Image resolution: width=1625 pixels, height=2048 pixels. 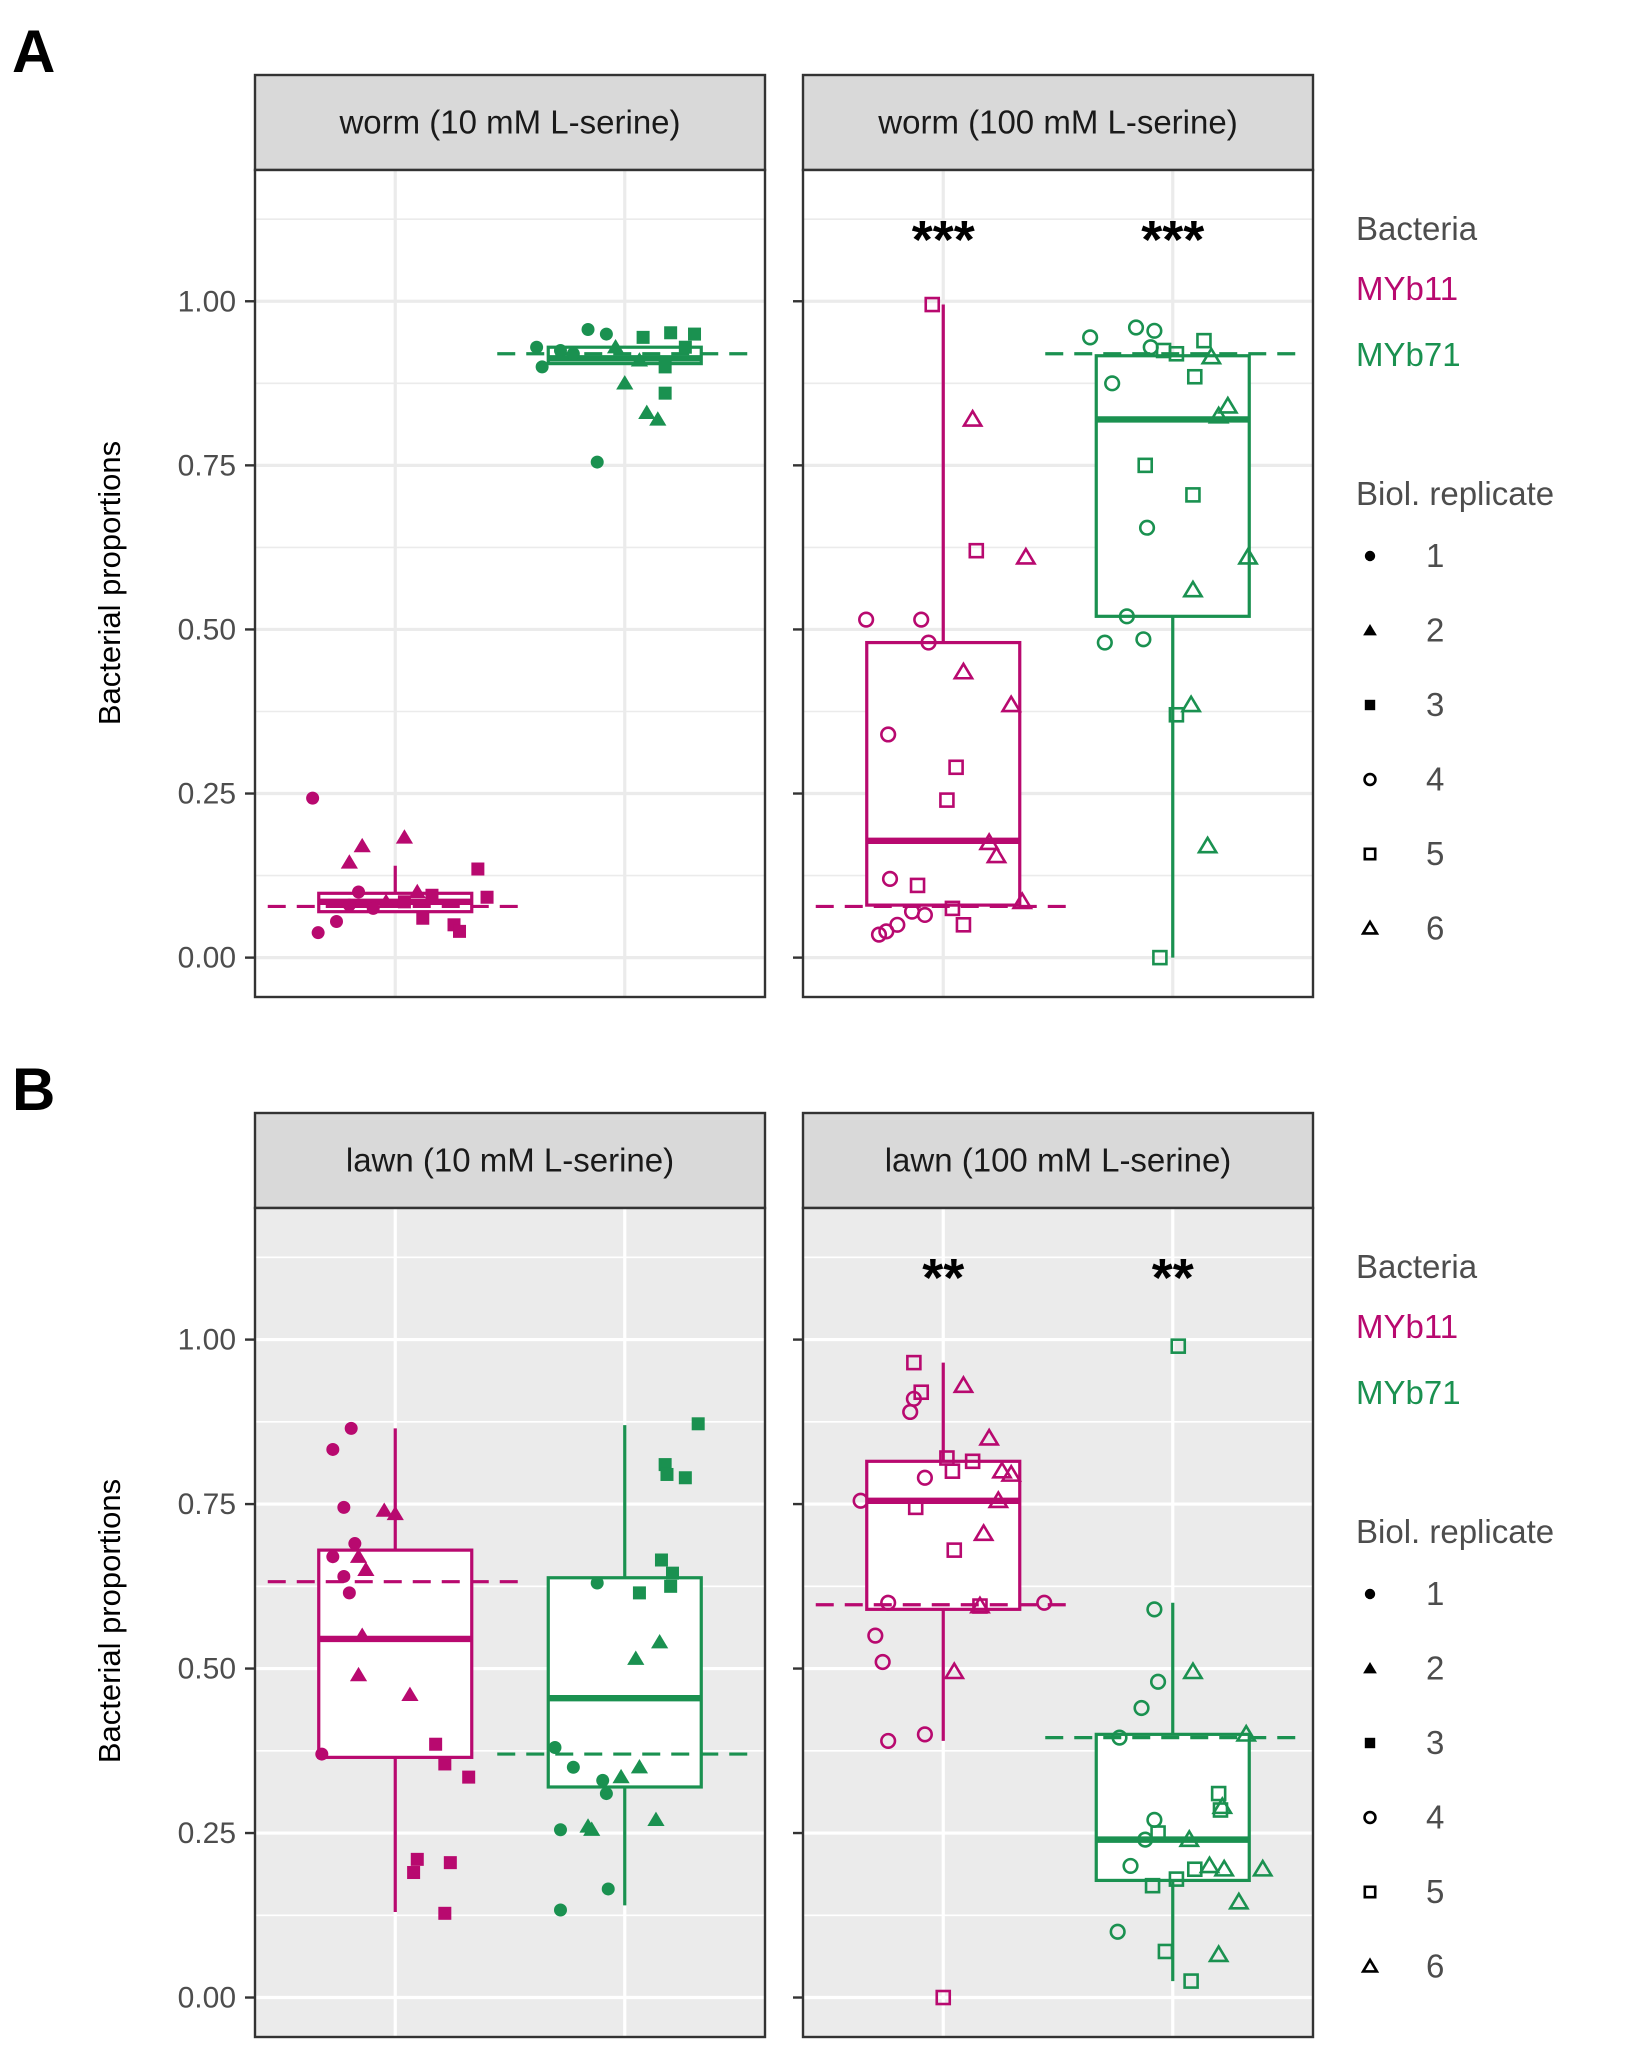 What do you see at coordinates (509, 122) in the screenshot?
I see `facet-strip-label: worm (10 mM L-serine)` at bounding box center [509, 122].